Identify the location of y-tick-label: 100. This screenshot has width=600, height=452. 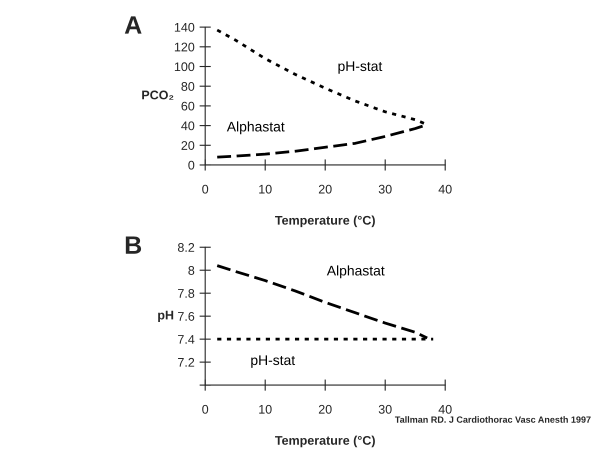
(184, 67).